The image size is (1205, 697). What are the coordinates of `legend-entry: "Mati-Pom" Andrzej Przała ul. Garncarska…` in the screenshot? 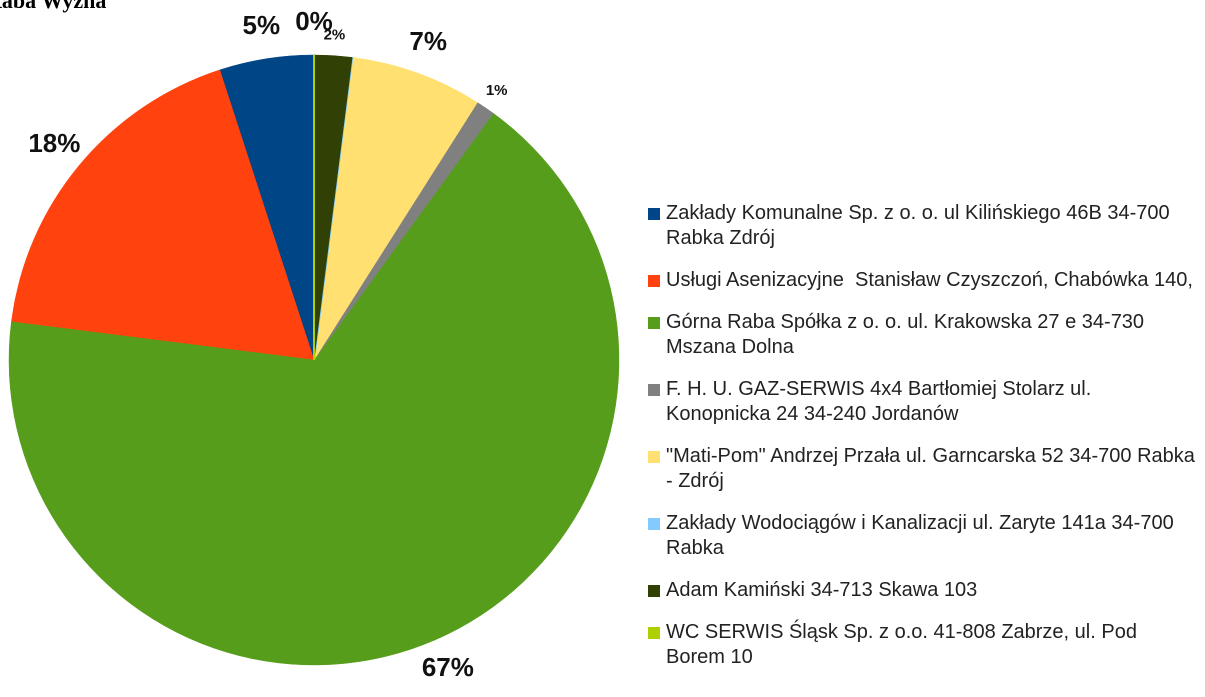 It's located at (922, 469).